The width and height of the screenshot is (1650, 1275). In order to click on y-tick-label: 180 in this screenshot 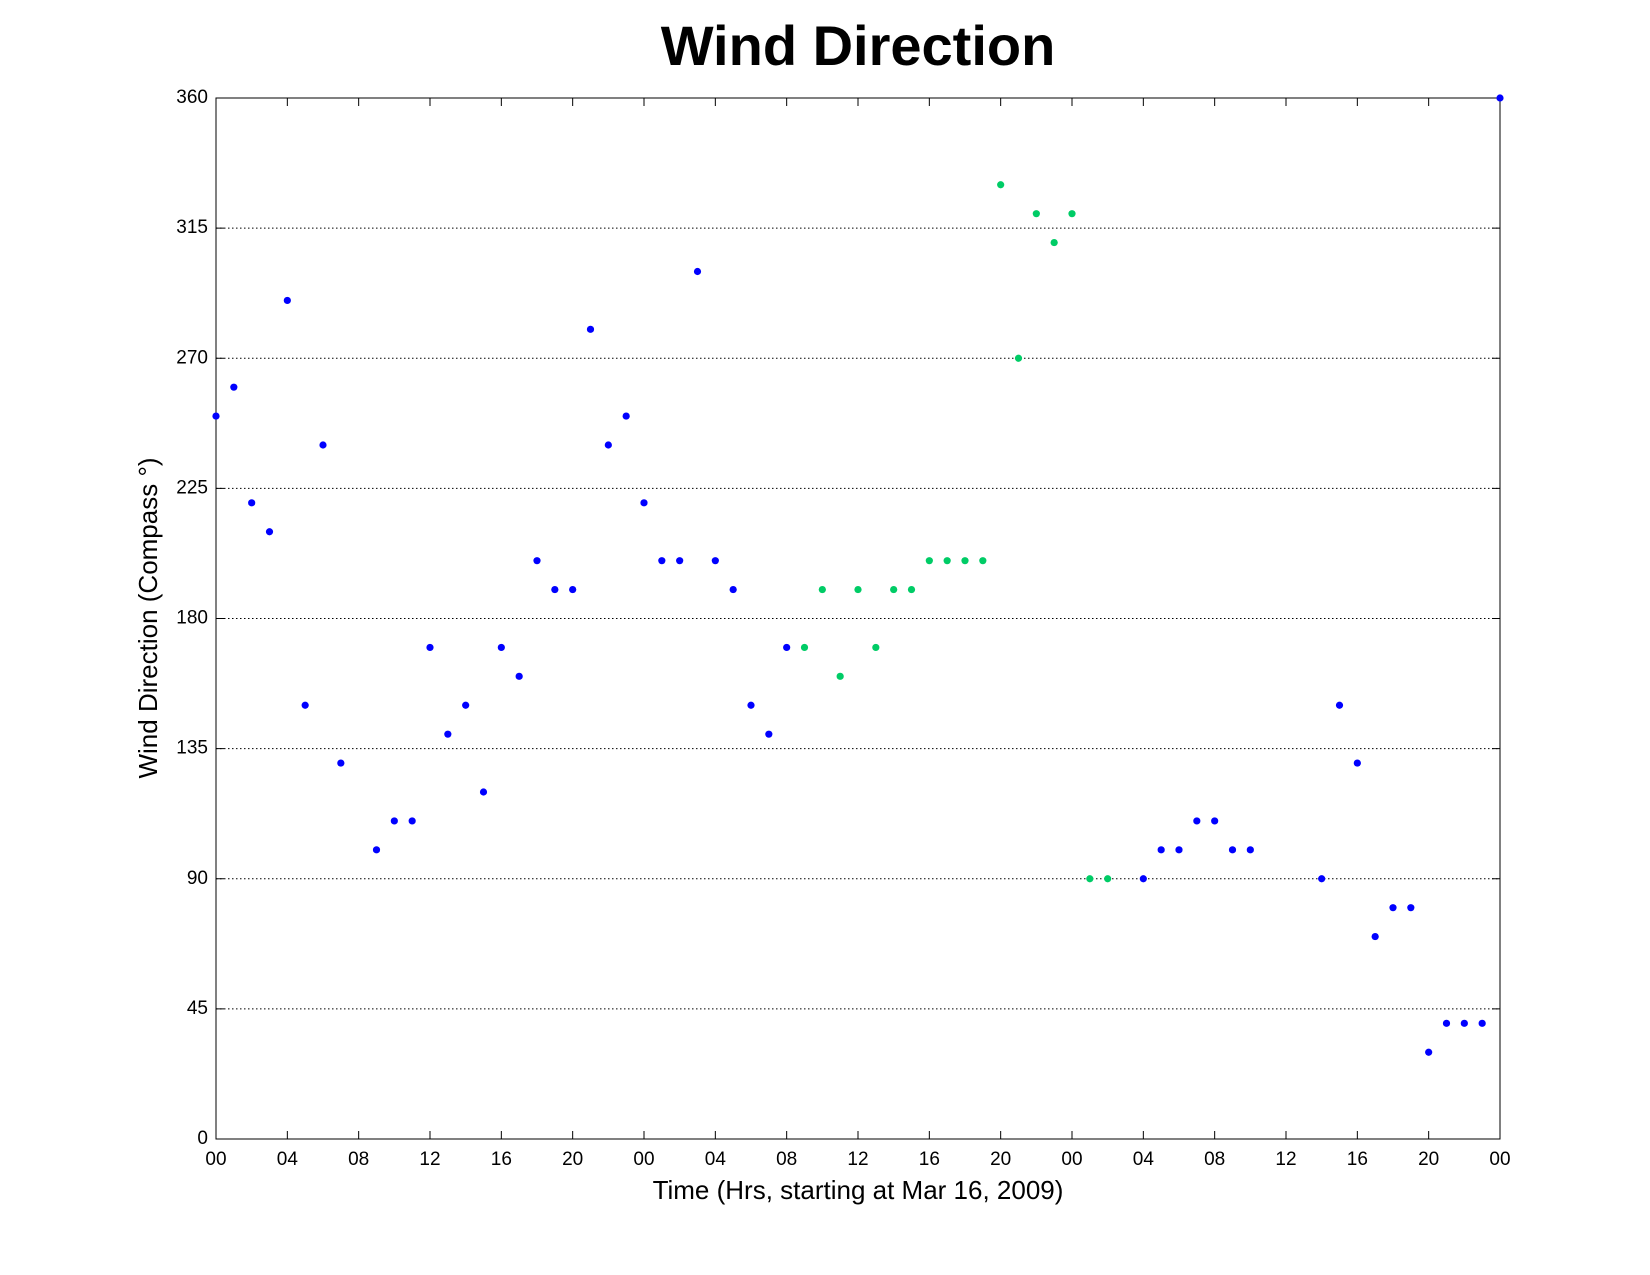, I will do `click(192, 618)`.